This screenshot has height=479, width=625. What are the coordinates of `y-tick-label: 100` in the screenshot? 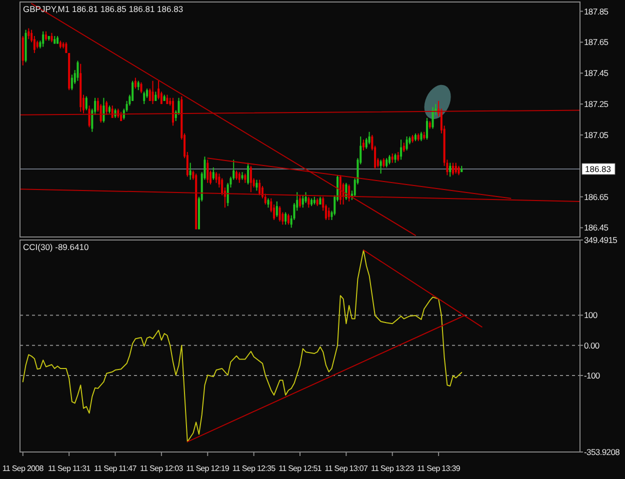 It's located at (591, 315).